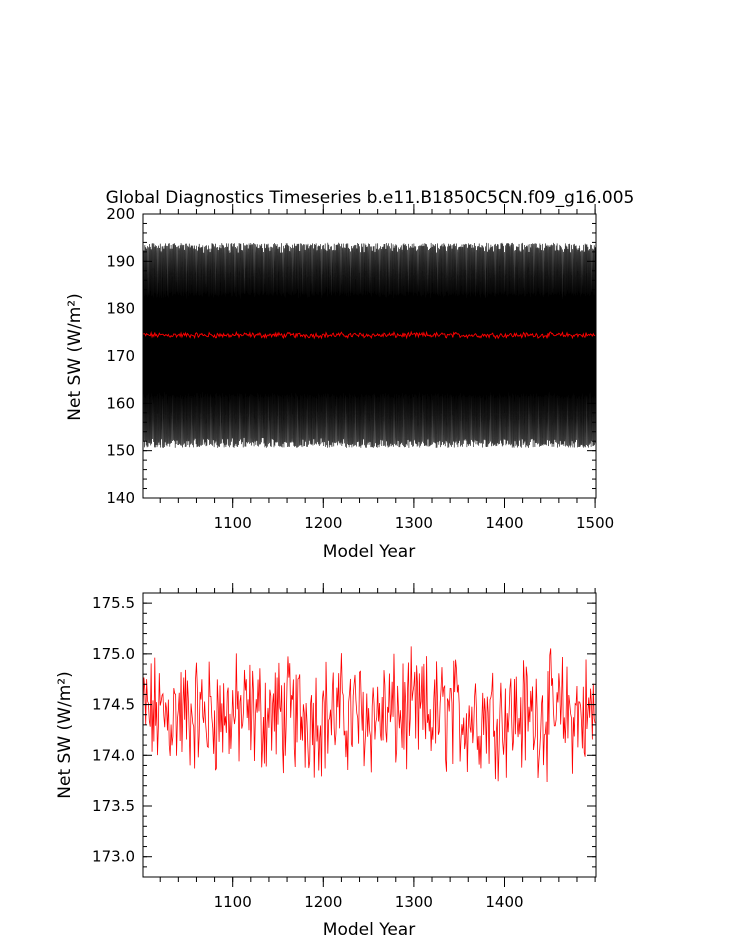 This screenshot has height=945, width=733. I want to click on bottom-y-axis-label: Net SW (W/m²), so click(65, 734).